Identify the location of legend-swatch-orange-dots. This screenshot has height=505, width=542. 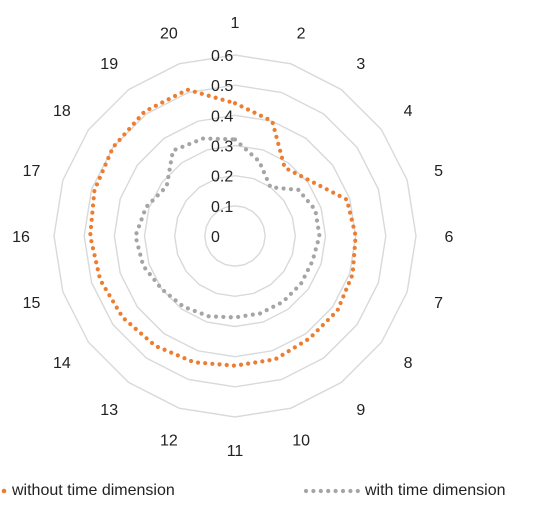
(4, 491).